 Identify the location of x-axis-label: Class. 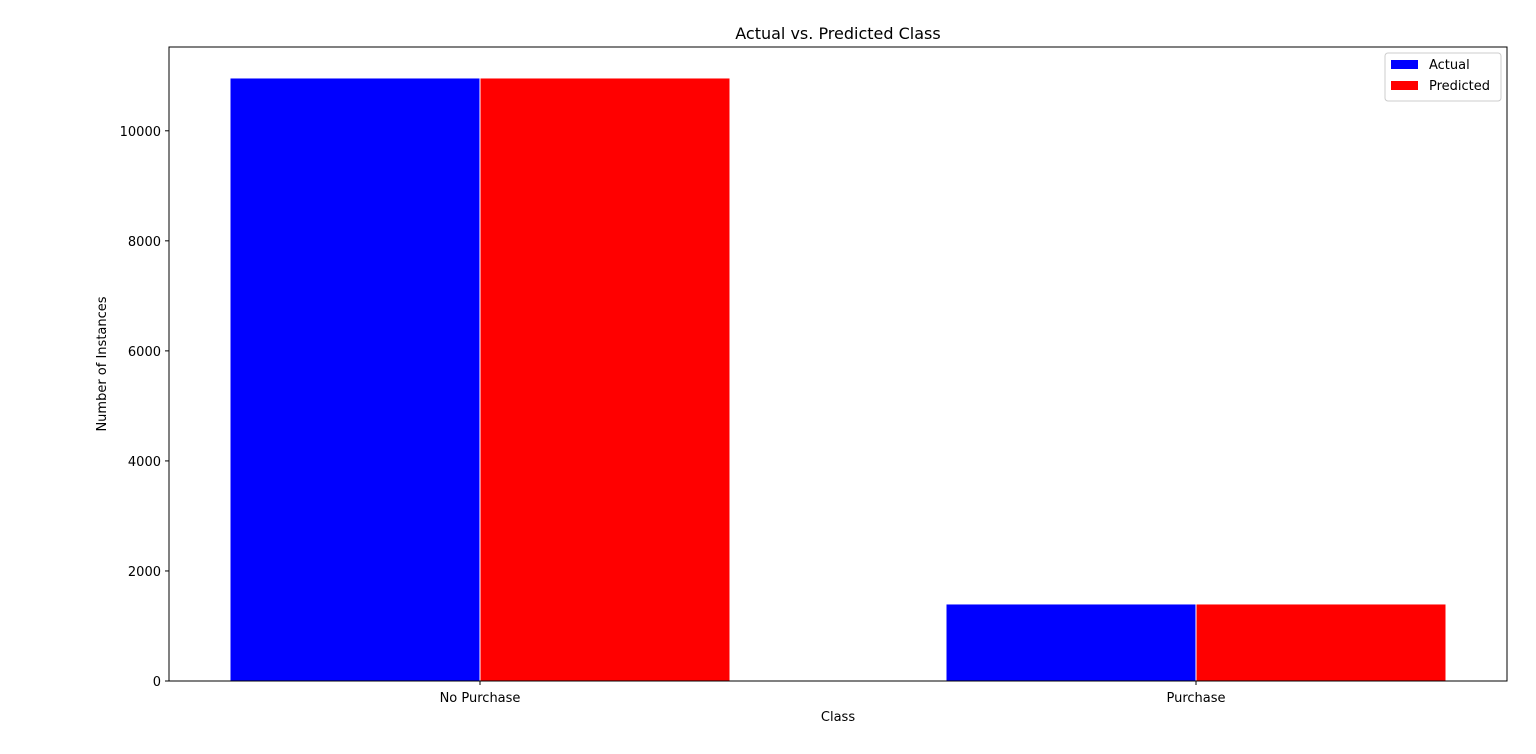
(838, 717).